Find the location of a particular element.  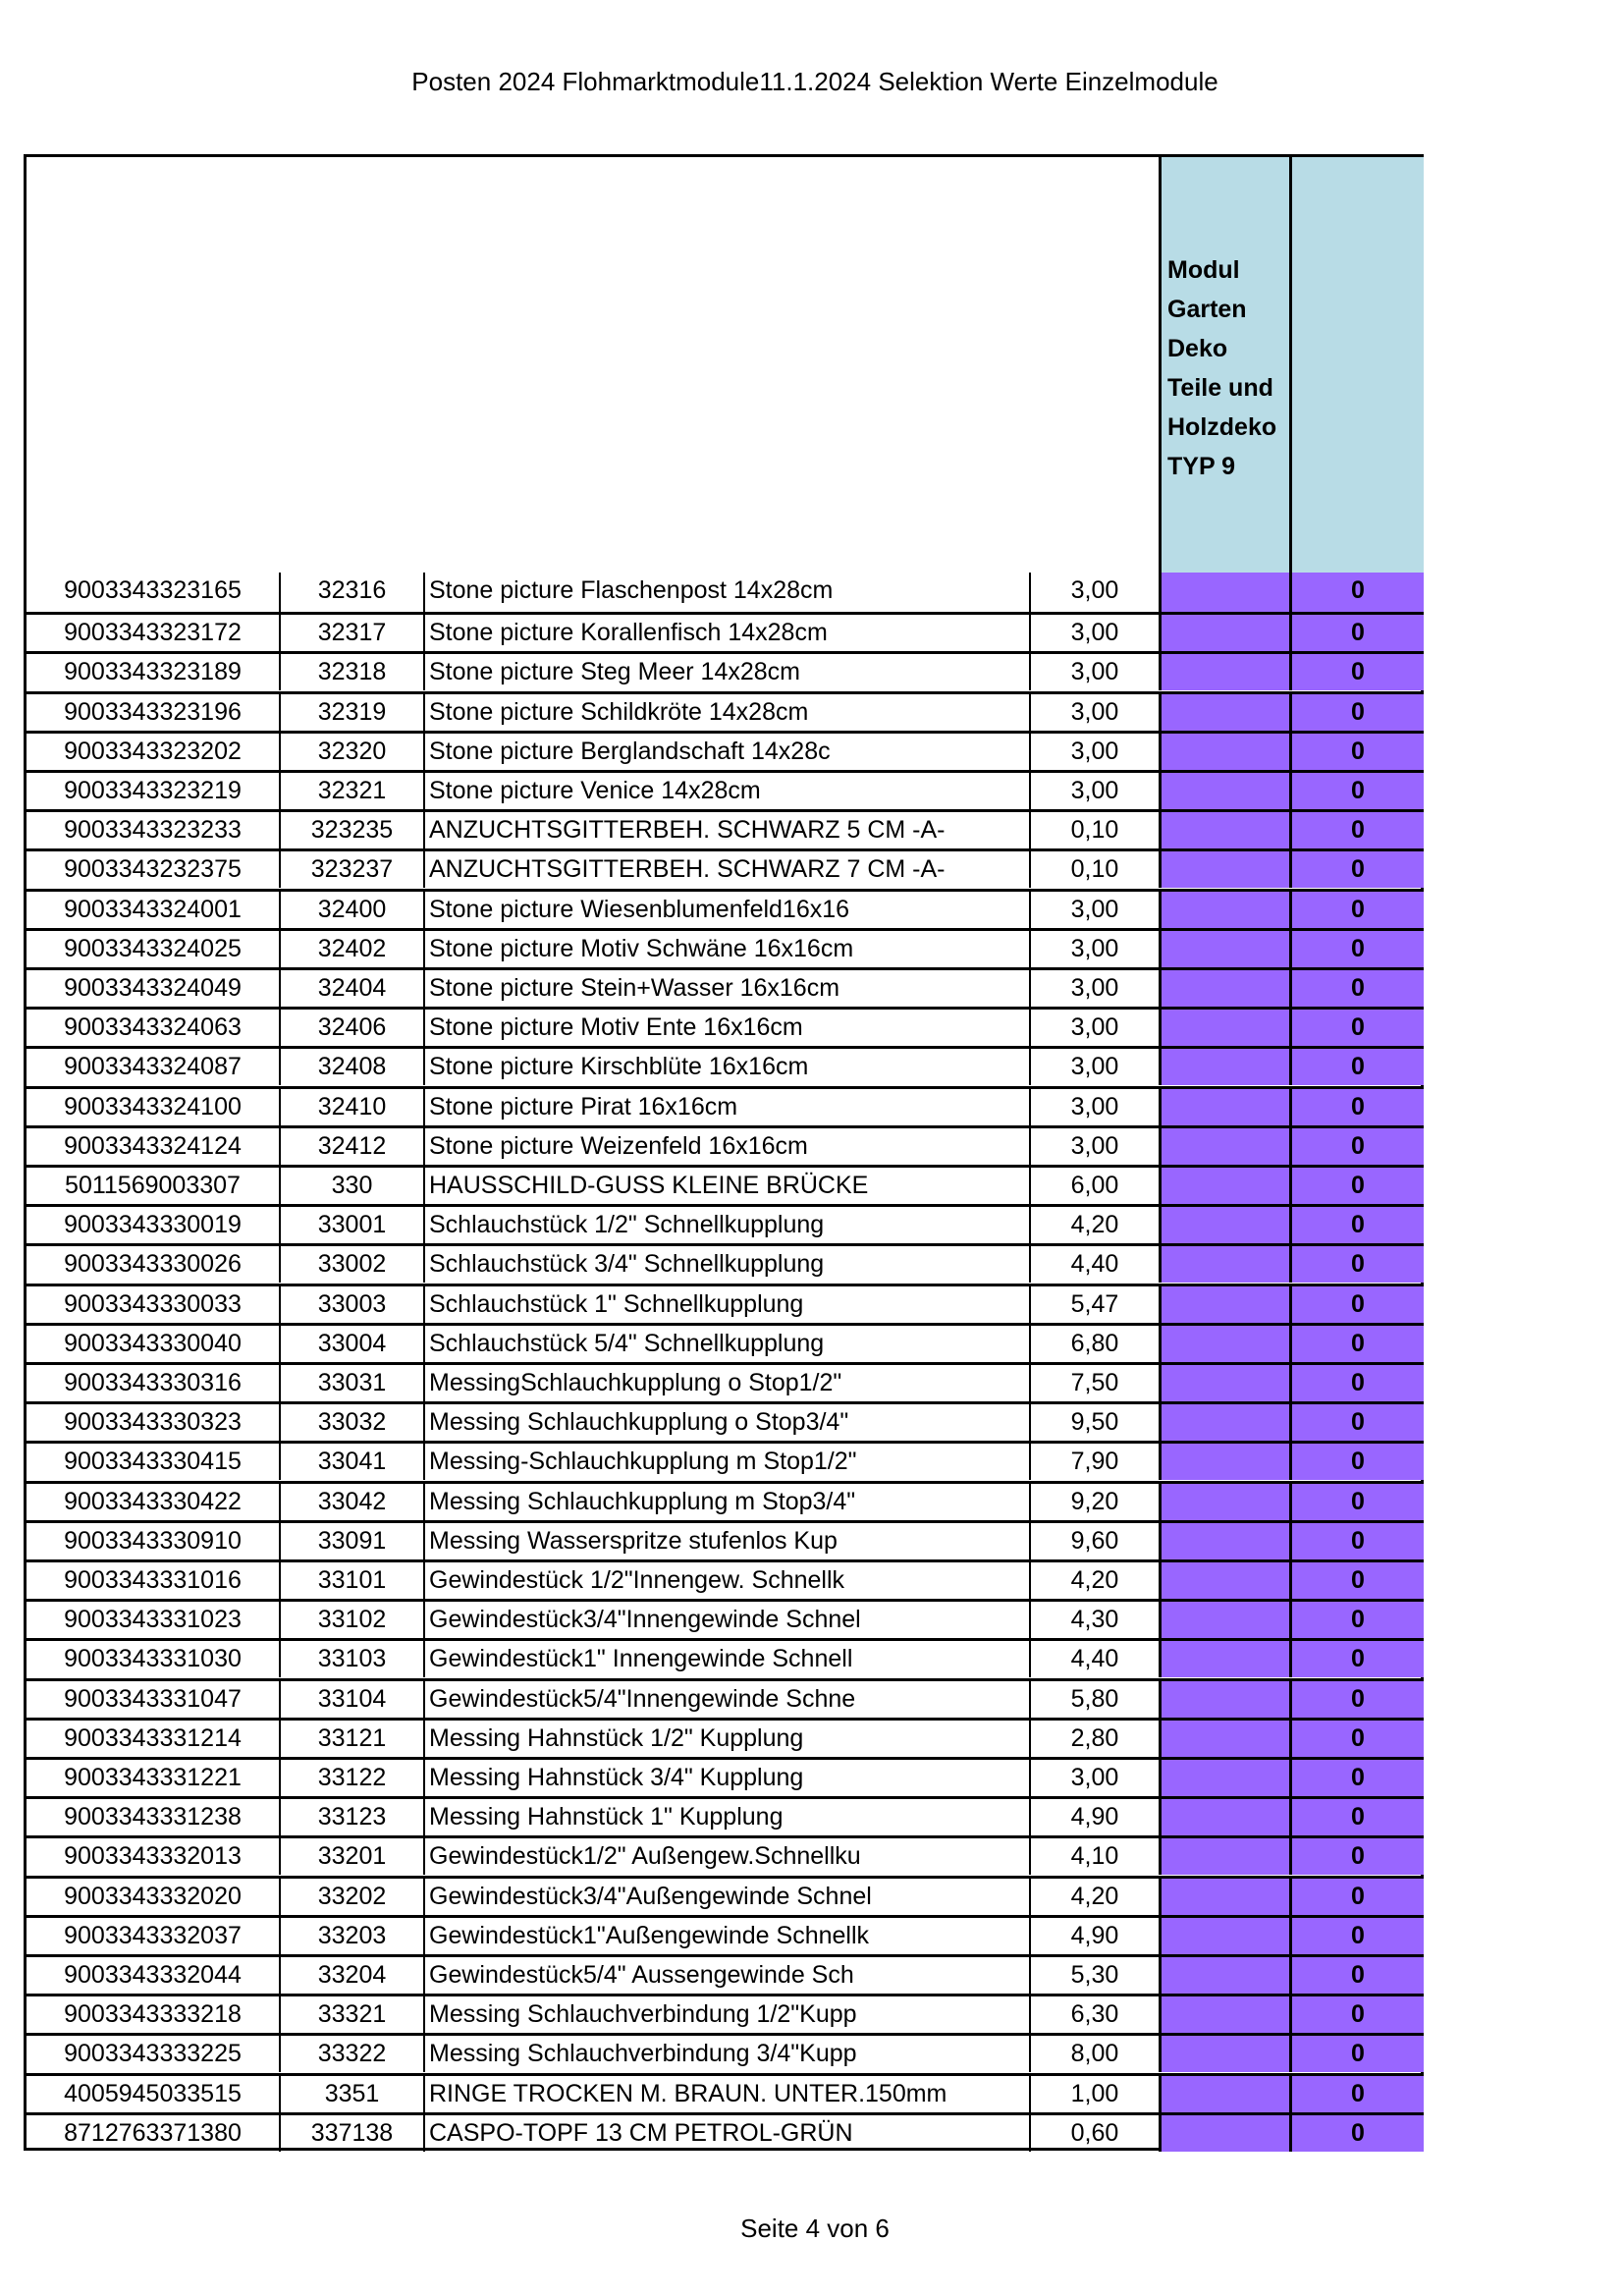

description-cell: Stone picture Stein+Wasser 16x16cm is located at coordinates (728, 988).